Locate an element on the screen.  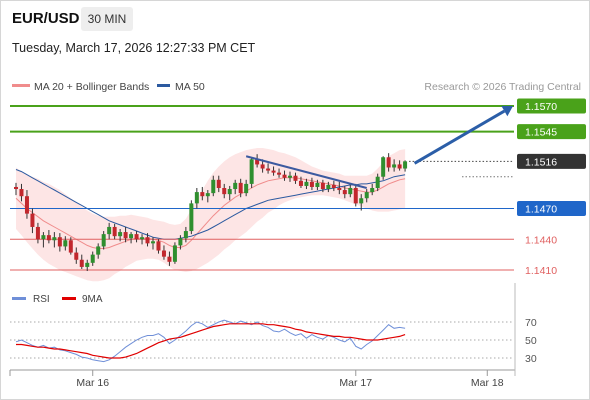
forecast-arrow-shaft is located at coordinates (459, 137).